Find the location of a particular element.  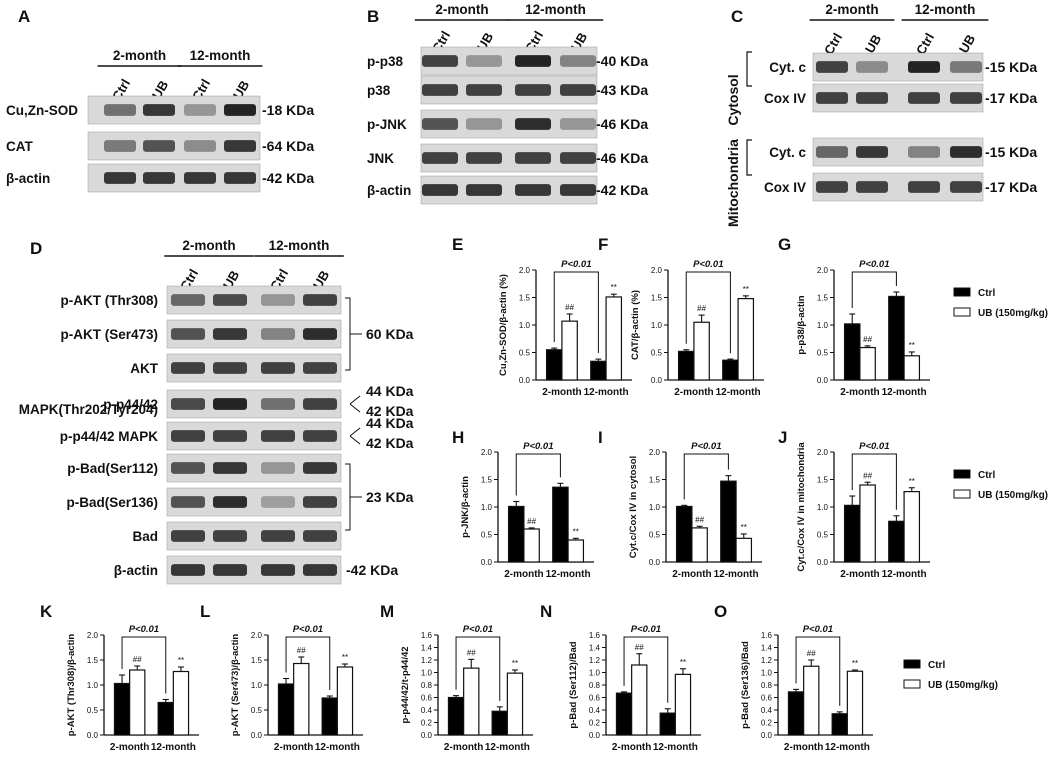

row-label-line2: MAPK(Thr202/Tyr204) is located at coordinates (88, 409).